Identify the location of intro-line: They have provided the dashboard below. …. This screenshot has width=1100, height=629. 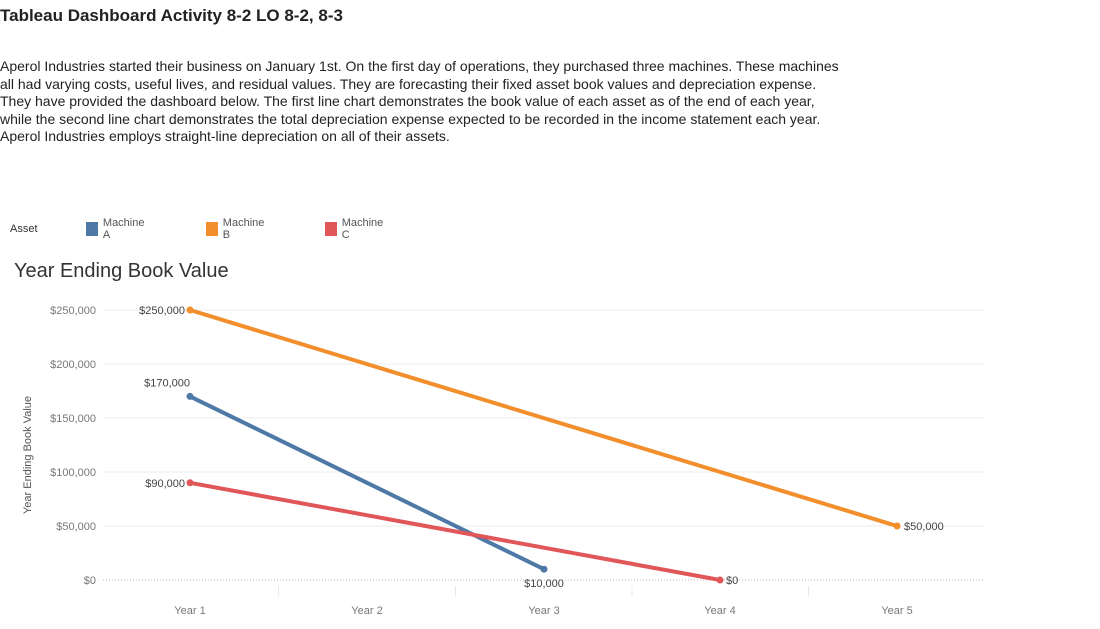
(407, 101).